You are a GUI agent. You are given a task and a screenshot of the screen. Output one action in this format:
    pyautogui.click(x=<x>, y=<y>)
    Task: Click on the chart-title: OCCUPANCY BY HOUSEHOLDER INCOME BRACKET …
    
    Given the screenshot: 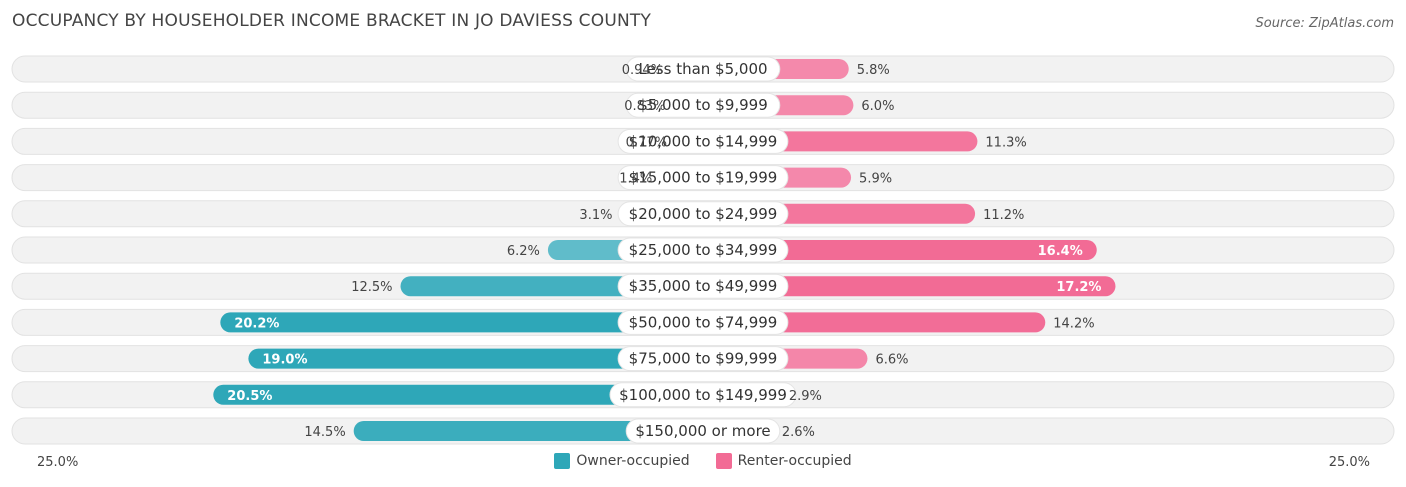 What is the action you would take?
    pyautogui.click(x=332, y=21)
    